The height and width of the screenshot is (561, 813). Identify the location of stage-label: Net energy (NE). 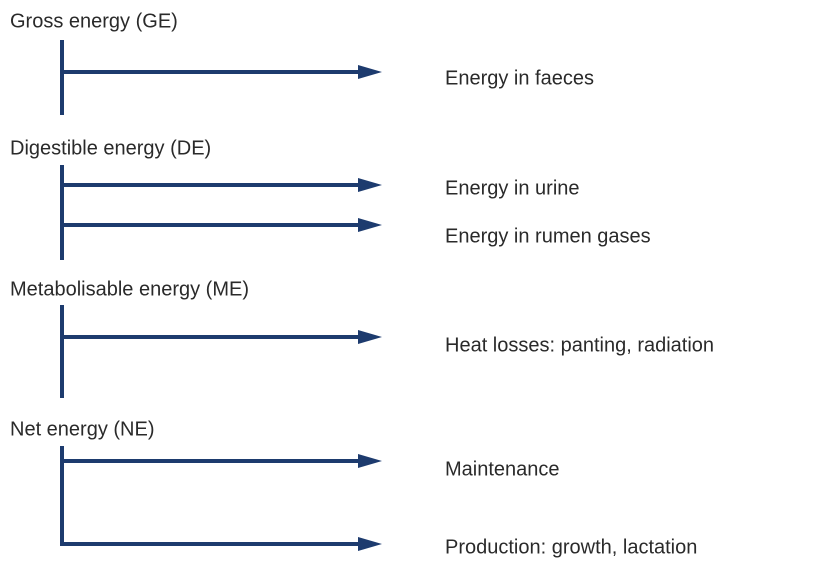
(82, 429).